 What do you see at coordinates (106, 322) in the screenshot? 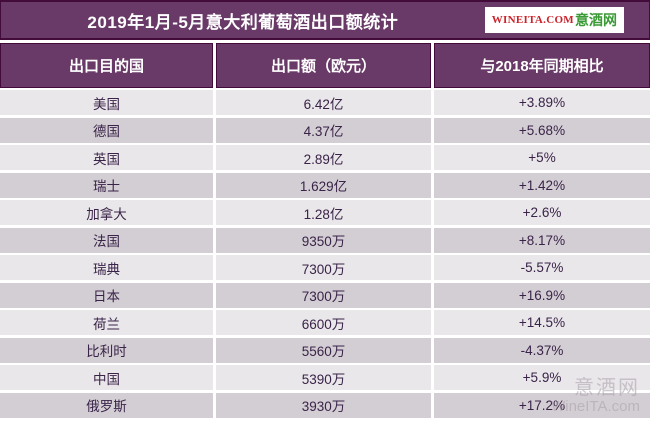
I see `table-cell-country: 荷兰` at bounding box center [106, 322].